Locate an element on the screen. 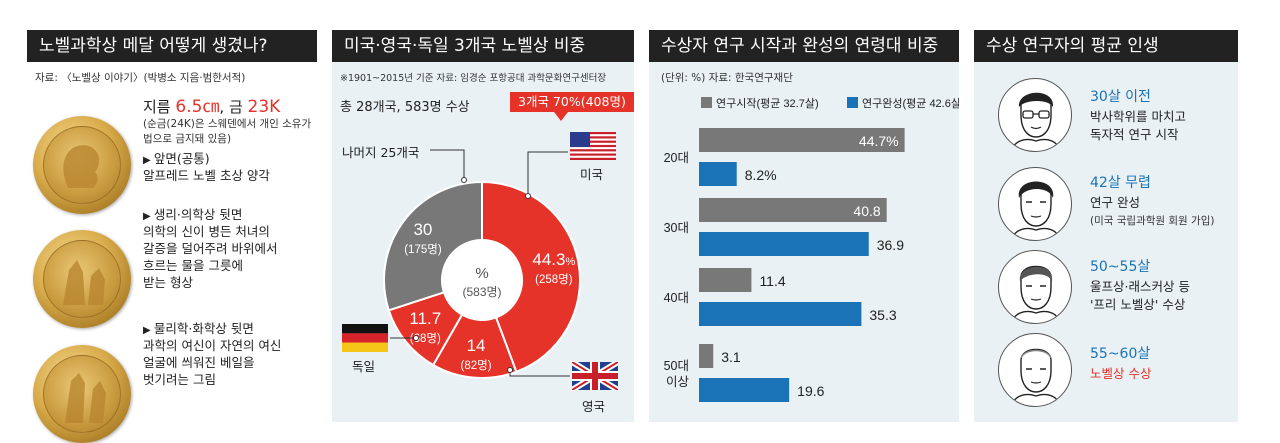 This screenshot has height=443, width=1280. leader-usa is located at coordinates (547, 173).